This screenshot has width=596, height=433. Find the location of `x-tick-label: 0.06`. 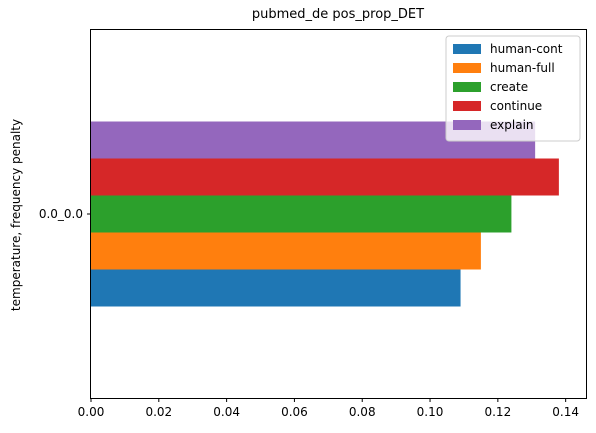

x-tick-label: 0.06 is located at coordinates (294, 412).